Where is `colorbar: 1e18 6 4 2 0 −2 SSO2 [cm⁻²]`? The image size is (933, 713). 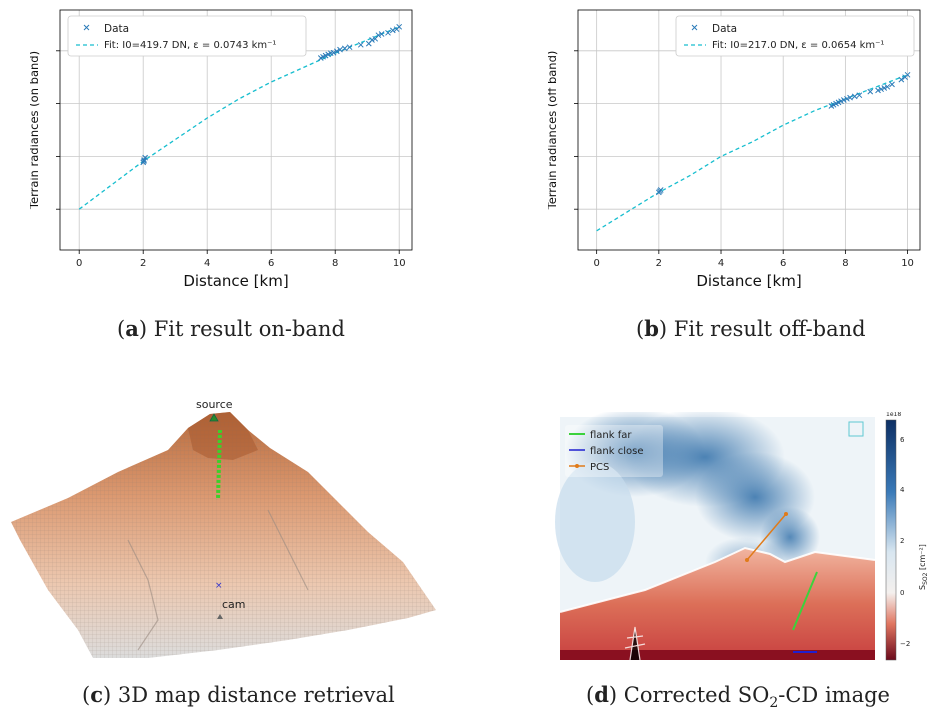
colorbar: 1e18 6 4 2 0 −2 SSO2 [cm⁻²] is located at coordinates (907, 536).